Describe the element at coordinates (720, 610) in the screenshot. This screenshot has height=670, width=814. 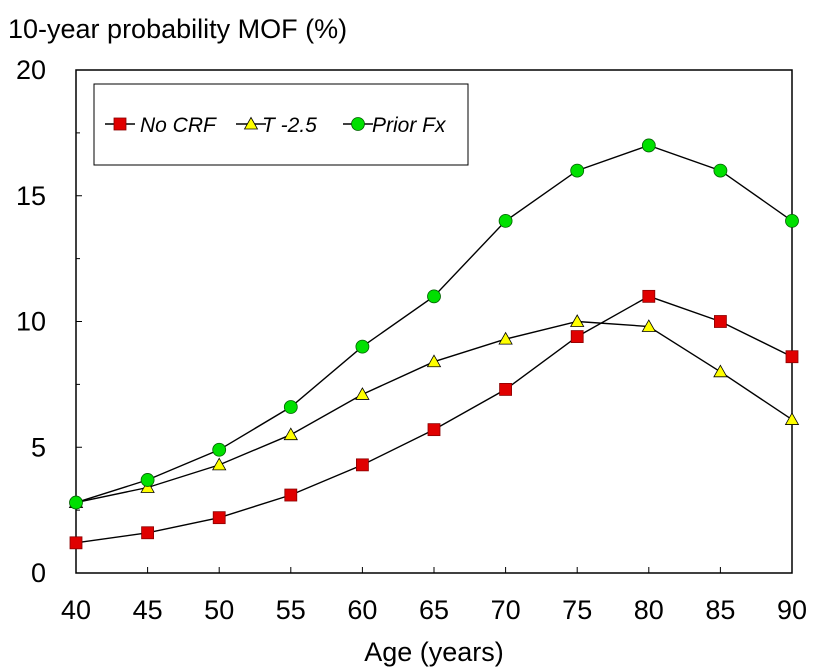
I see `x-tick-label-9: 85` at that location.